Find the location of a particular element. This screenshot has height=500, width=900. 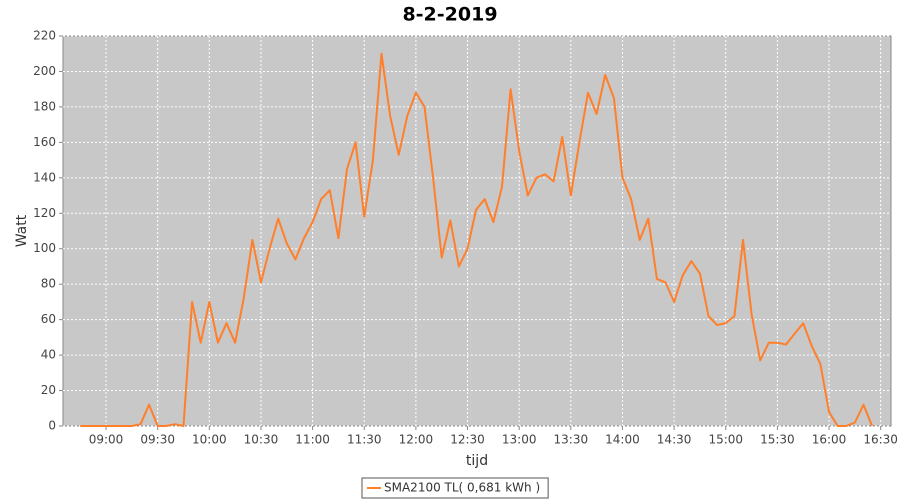

x-axis-label: tijd is located at coordinates (477, 461).